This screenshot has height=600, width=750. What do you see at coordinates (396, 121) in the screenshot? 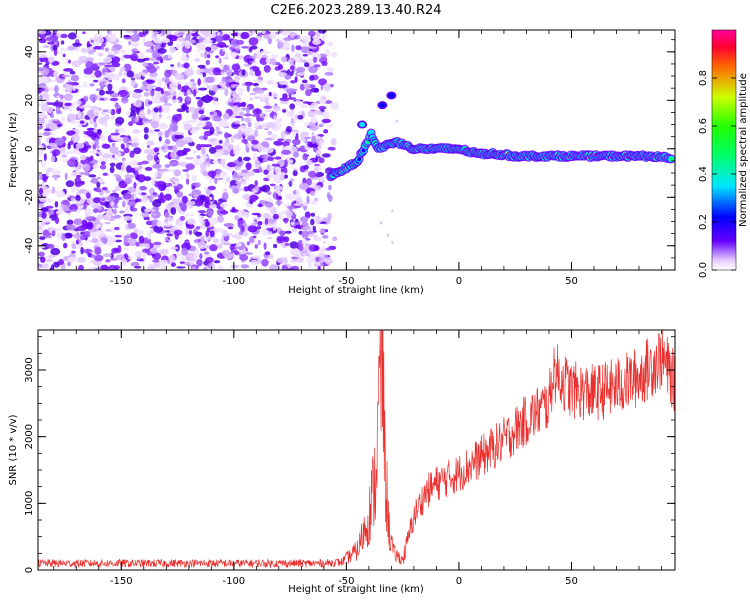
I see `spectrogram-speck` at bounding box center [396, 121].